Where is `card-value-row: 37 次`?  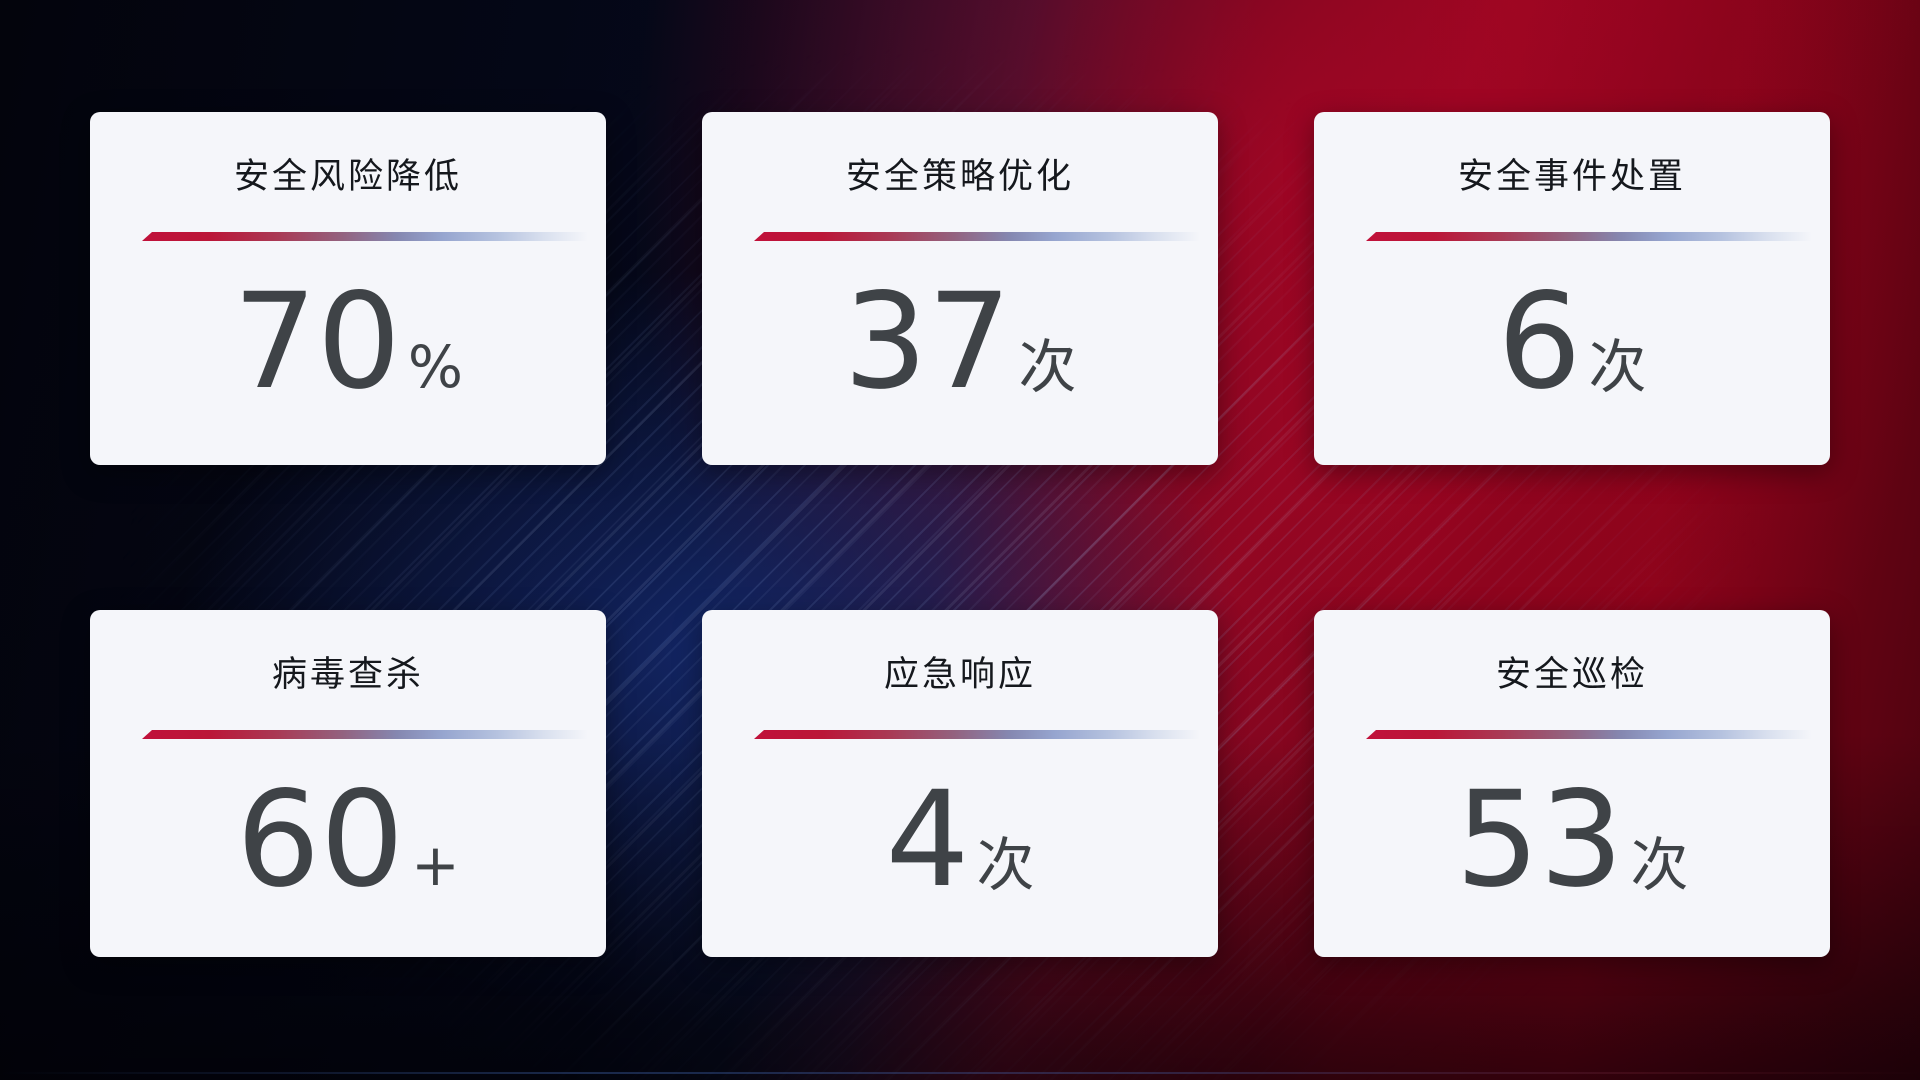
card-value-row: 37 次 is located at coordinates (960, 342).